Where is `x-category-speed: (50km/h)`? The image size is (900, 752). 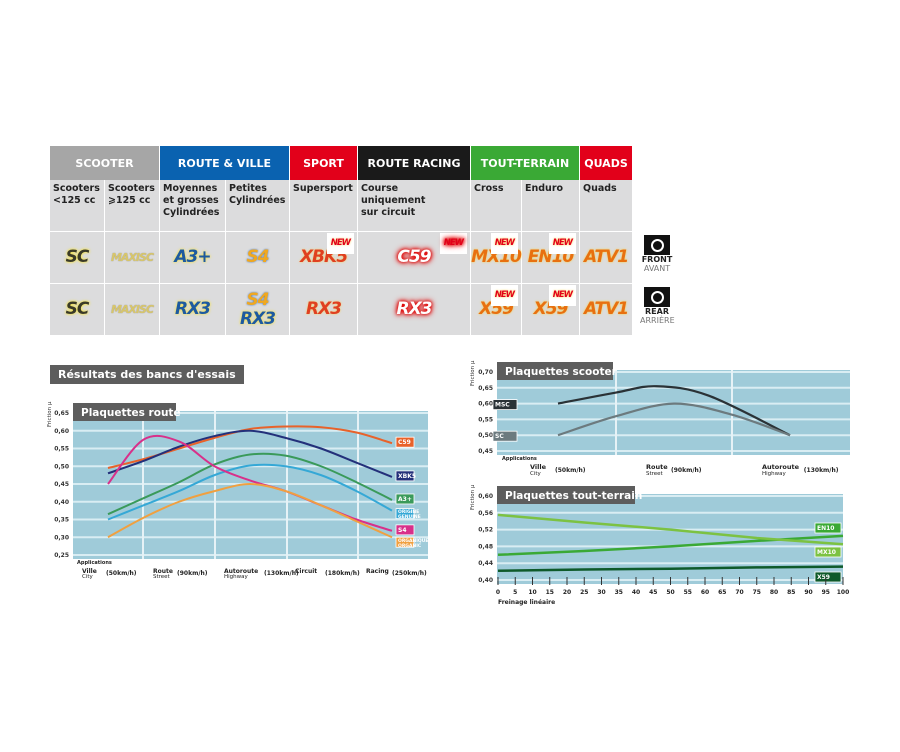
x-category-speed: (50km/h) is located at coordinates (121, 573).